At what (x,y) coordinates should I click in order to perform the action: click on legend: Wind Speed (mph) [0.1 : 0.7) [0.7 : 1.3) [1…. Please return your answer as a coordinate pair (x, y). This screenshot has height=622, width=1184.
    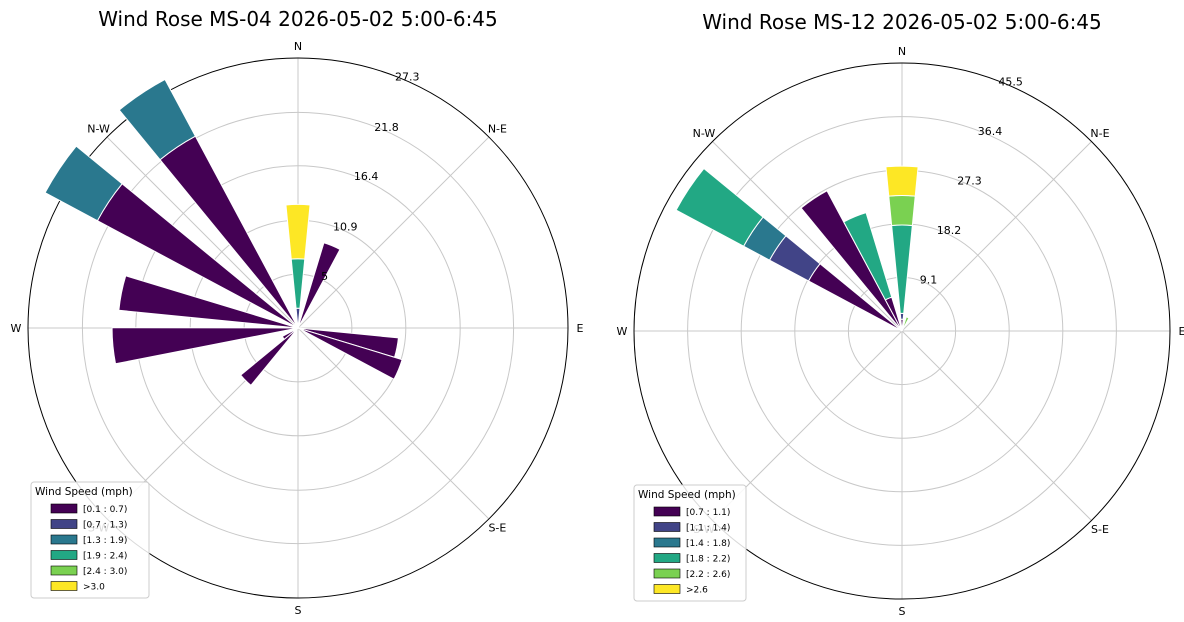
    Looking at the image, I should click on (90, 540).